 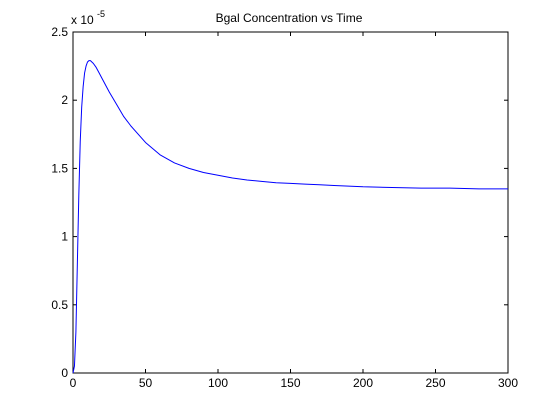 I want to click on y-exponent-base: x 10, so click(x=82, y=20).